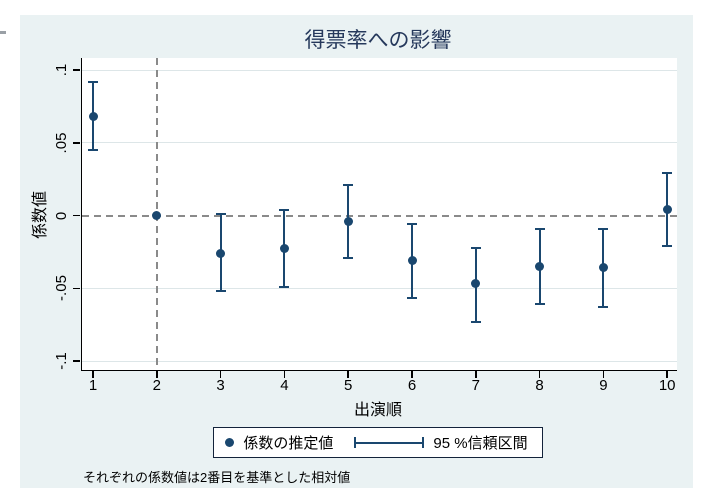  What do you see at coordinates (480, 443) in the screenshot?
I see `legend-label-ci: 95 %信頼区間` at bounding box center [480, 443].